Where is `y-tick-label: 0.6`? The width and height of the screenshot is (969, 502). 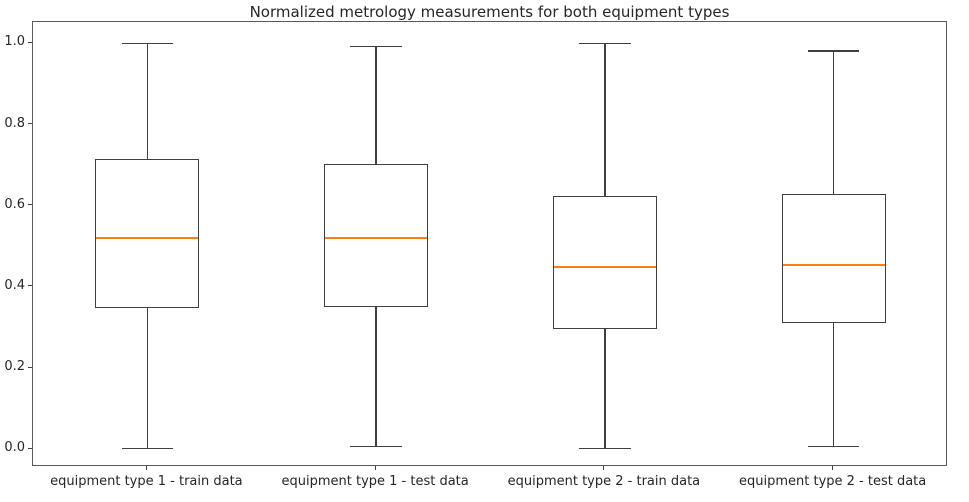 y-tick-label: 0.6 is located at coordinates (14, 204).